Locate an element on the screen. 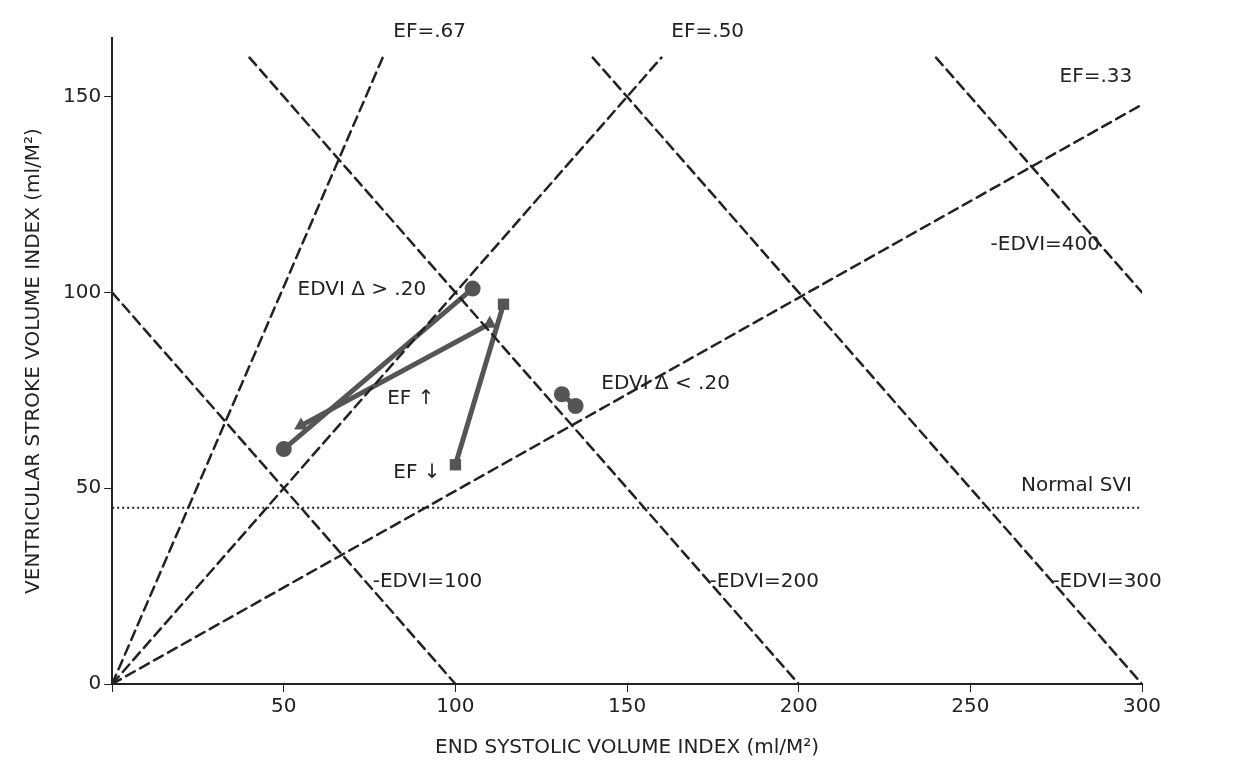  x-tick-label: 250 is located at coordinates (970, 705).